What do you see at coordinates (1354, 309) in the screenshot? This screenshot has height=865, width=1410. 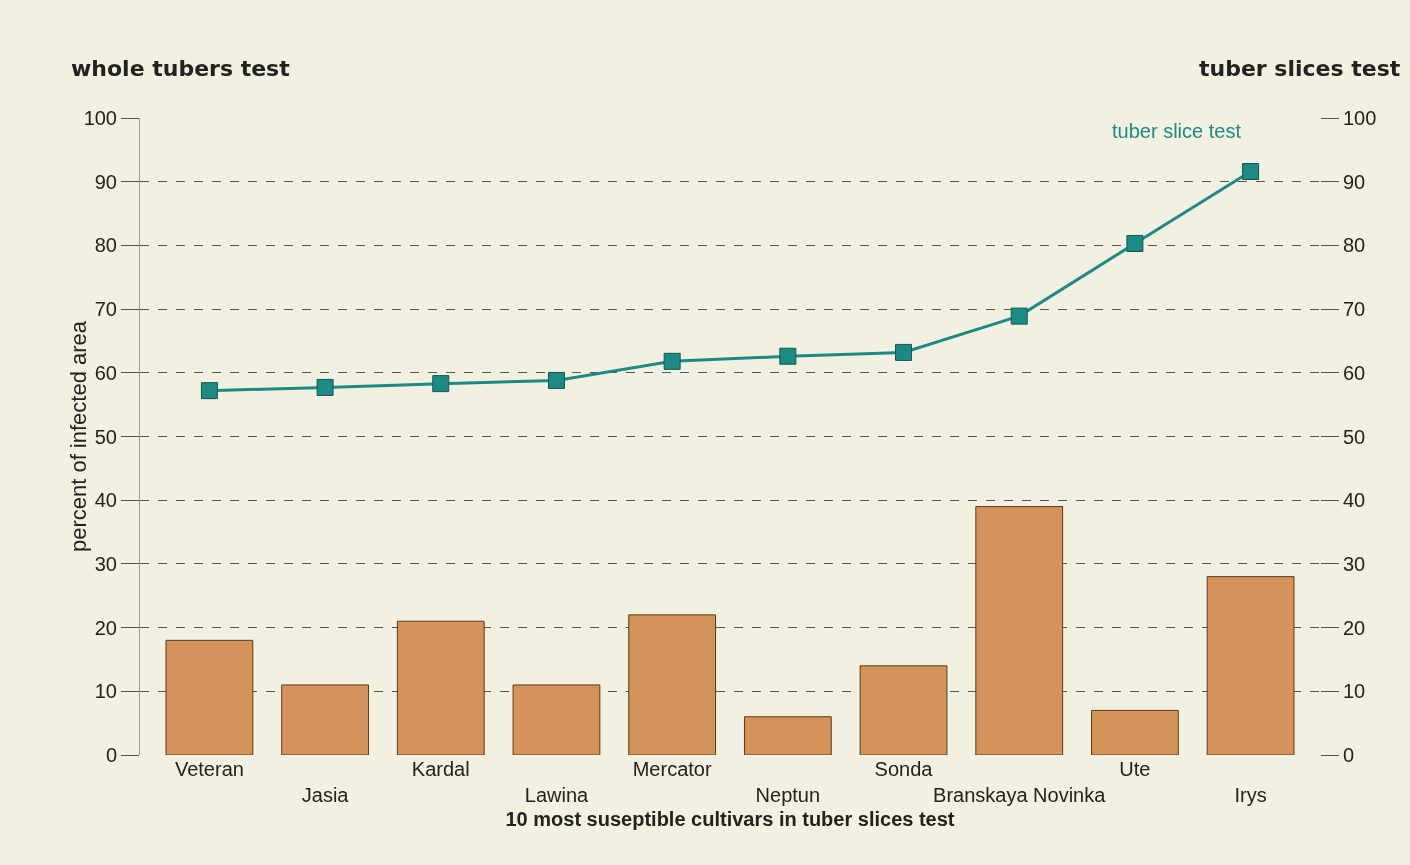 I see `y2-tick-label: 70` at bounding box center [1354, 309].